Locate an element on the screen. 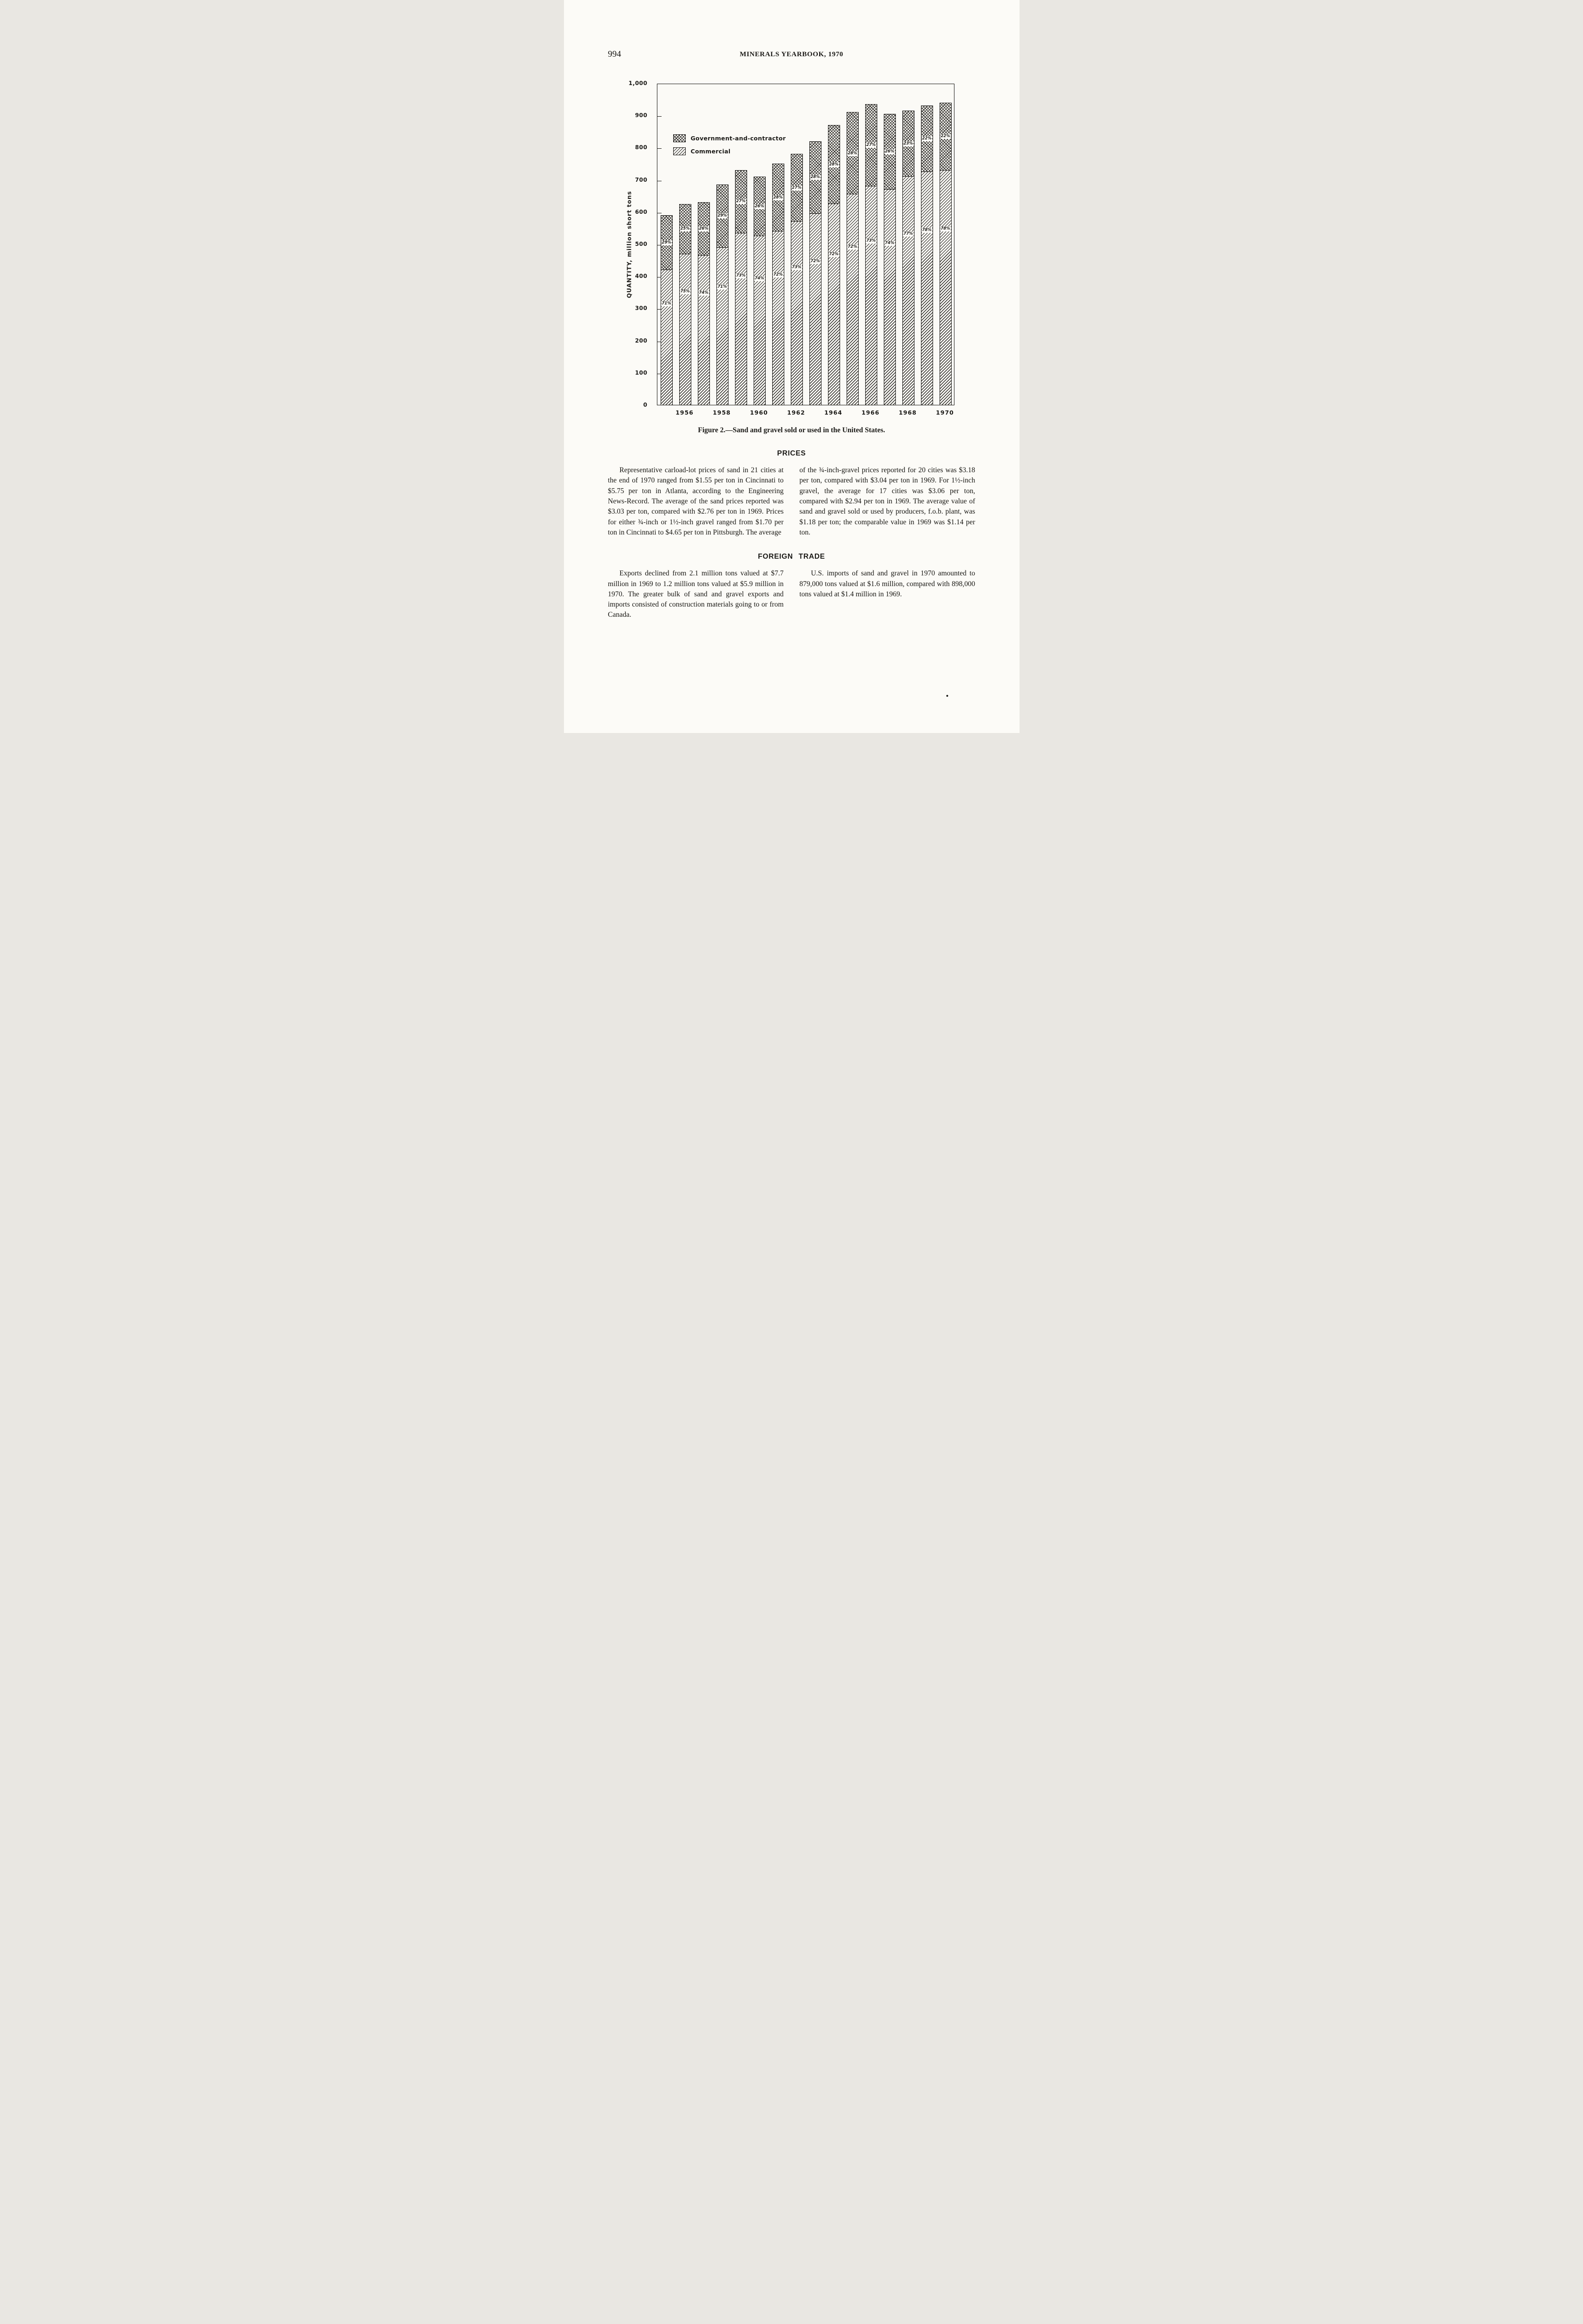 The image size is (1583, 2324). y-axis-tick-label: 600 is located at coordinates (641, 211).